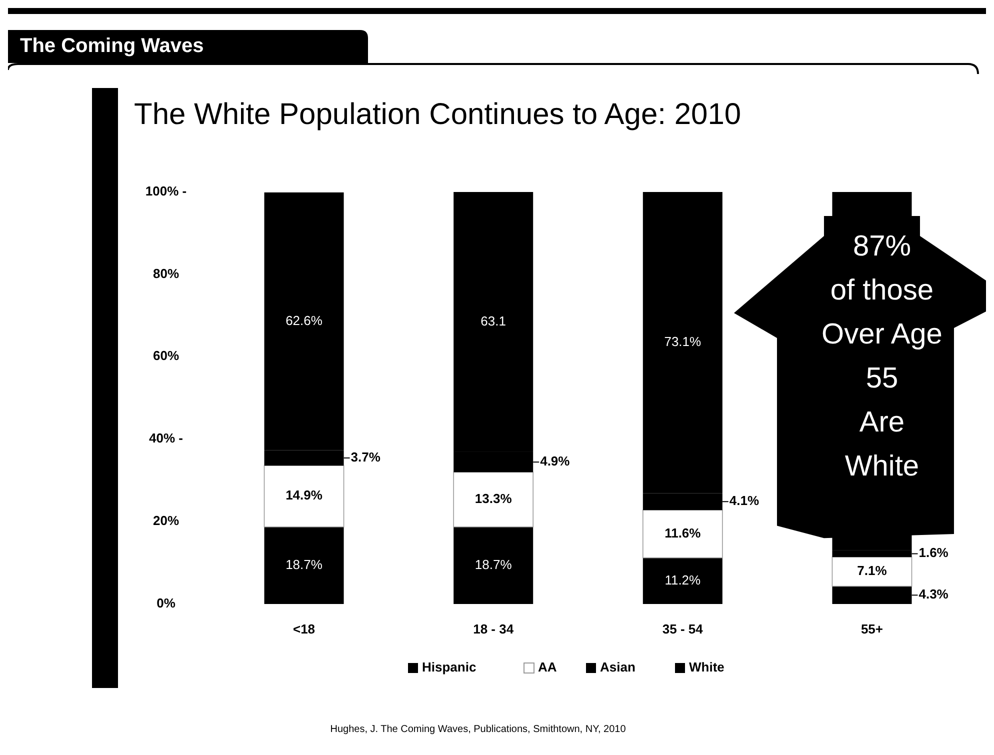  I want to click on y-tick-label: 80%, so click(166, 273).